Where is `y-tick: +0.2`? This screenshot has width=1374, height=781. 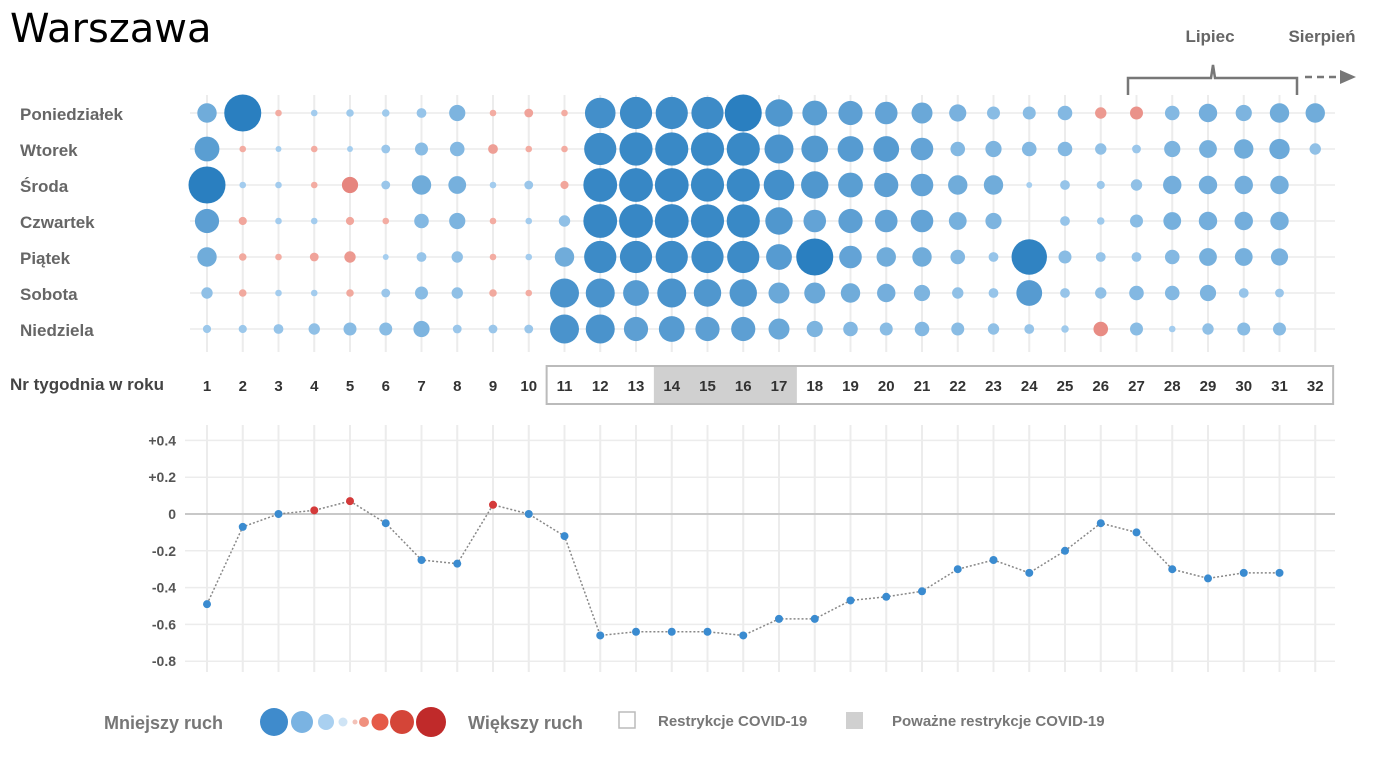 y-tick: +0.2 is located at coordinates (162, 477).